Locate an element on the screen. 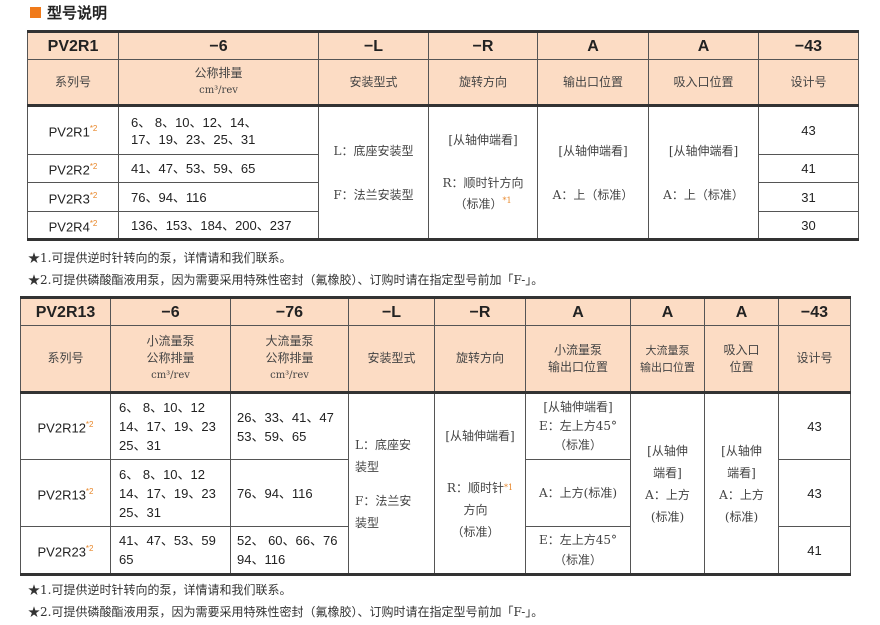  label-small-displacement: 小流量泵 公称排量 cm³/rev is located at coordinates (170, 359).